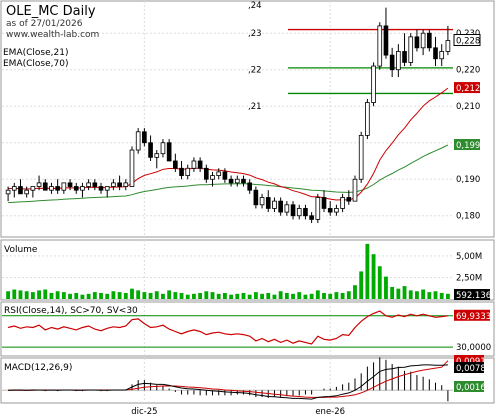 This screenshot has width=496, height=420. What do you see at coordinates (468, 42) in the screenshot?
I see `value-tag-text: 0,228` at bounding box center [468, 42].